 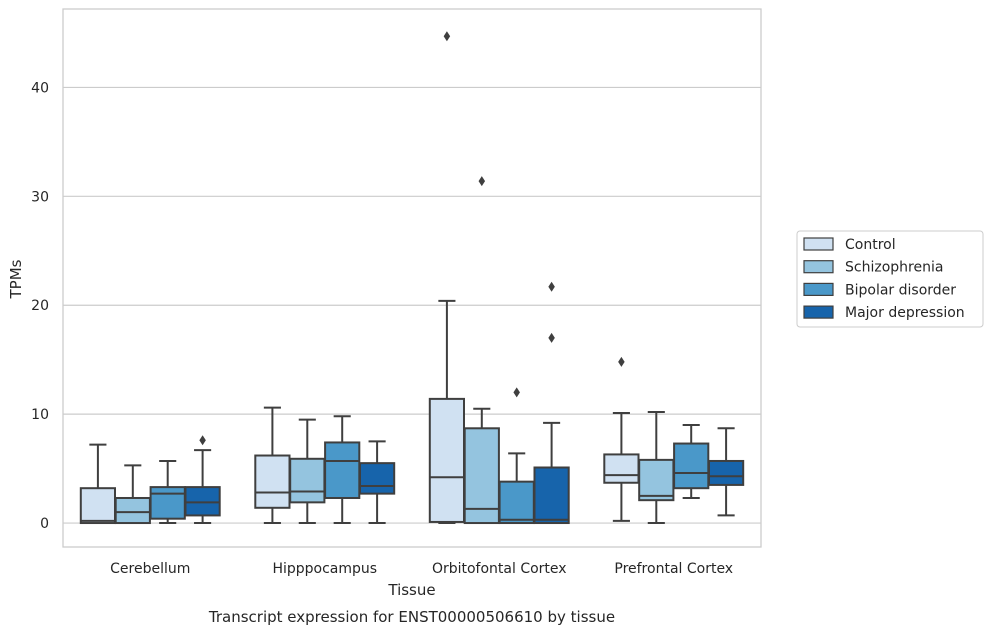 What do you see at coordinates (40, 415) in the screenshot?
I see `y-tick-label: 10` at bounding box center [40, 415].